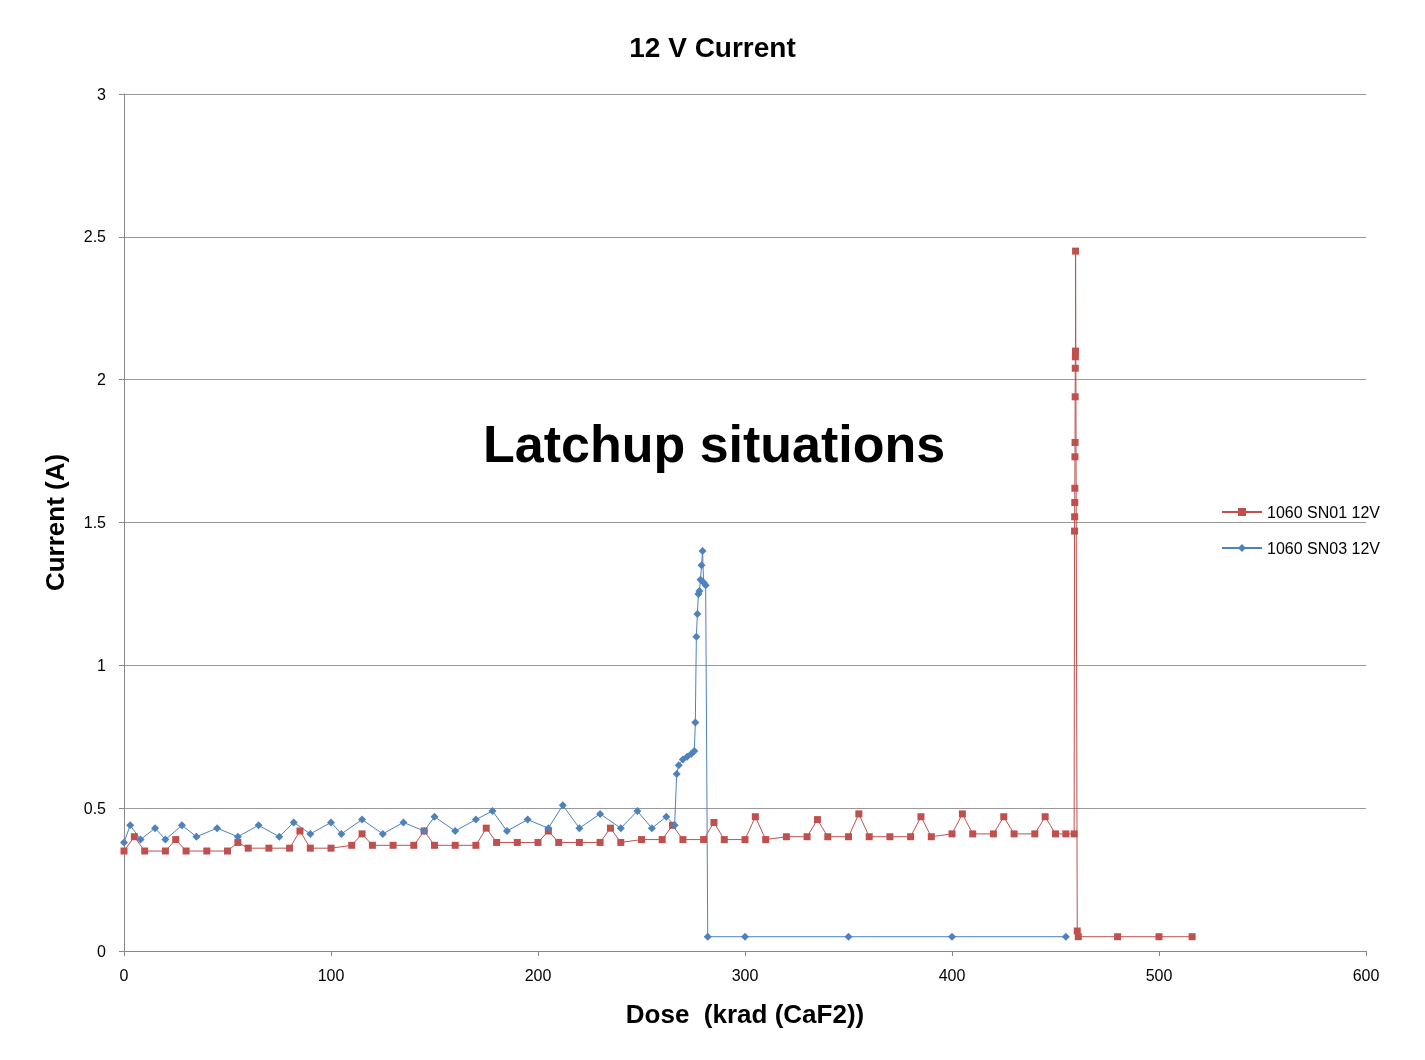 The image size is (1425, 1060). What do you see at coordinates (102, 380) in the screenshot?
I see `y-tick-label: 2` at bounding box center [102, 380].